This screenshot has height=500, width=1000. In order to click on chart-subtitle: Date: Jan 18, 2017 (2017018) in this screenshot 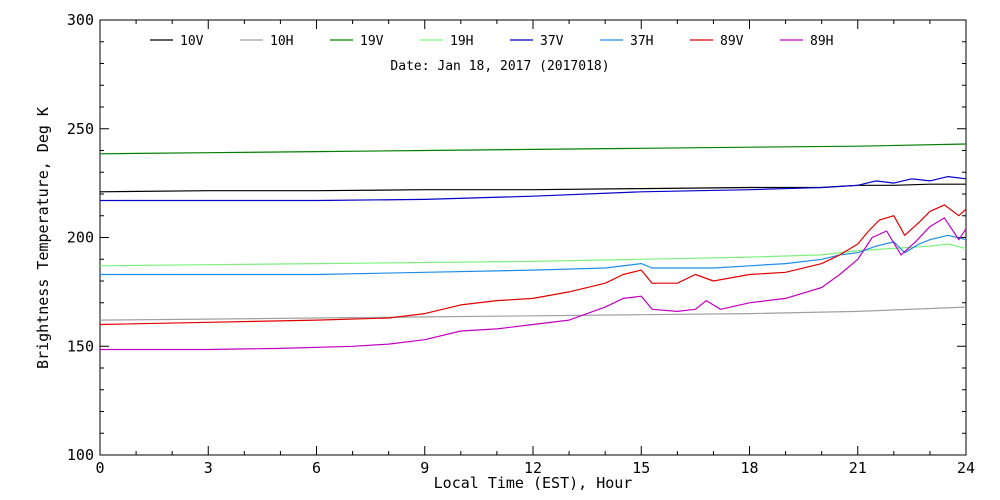, I will do `click(499, 66)`.